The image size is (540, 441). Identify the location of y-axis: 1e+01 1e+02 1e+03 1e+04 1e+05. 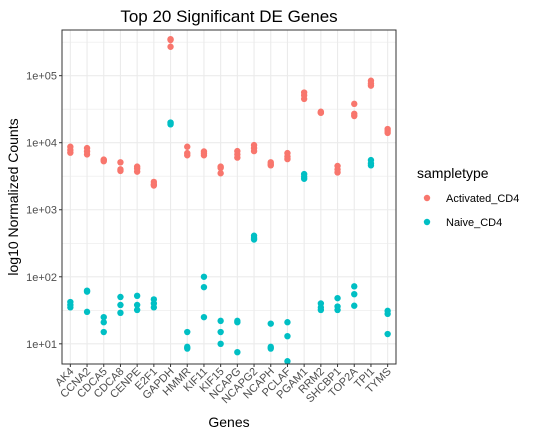
(44, 211).